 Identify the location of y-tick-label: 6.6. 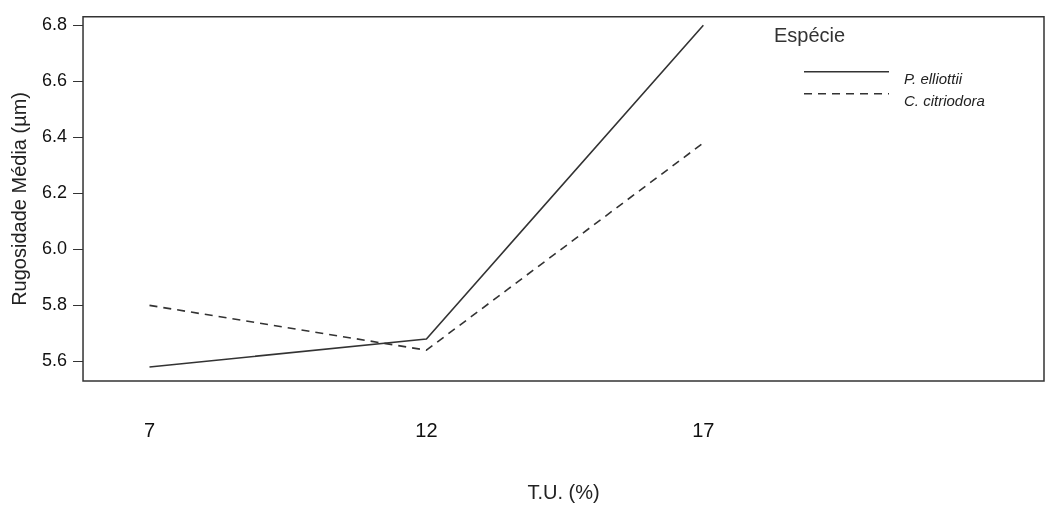
(54, 80).